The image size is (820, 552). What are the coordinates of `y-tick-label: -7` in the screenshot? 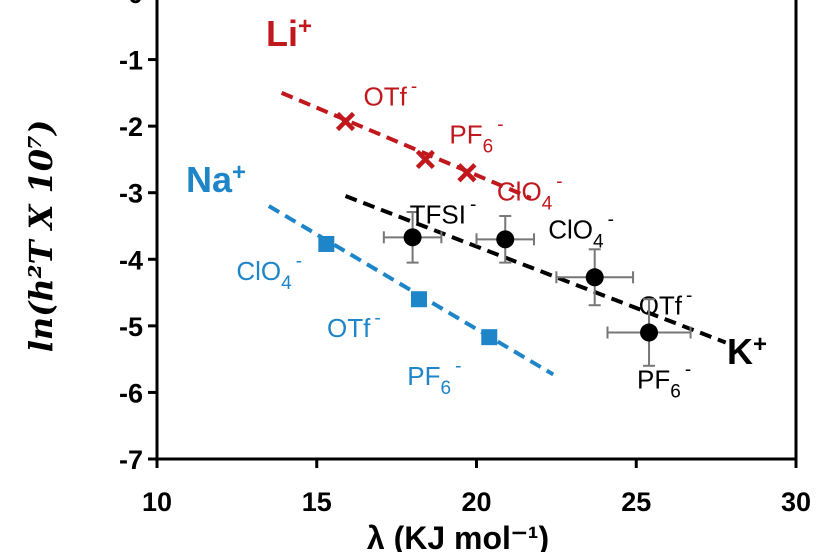 It's located at (131, 460).